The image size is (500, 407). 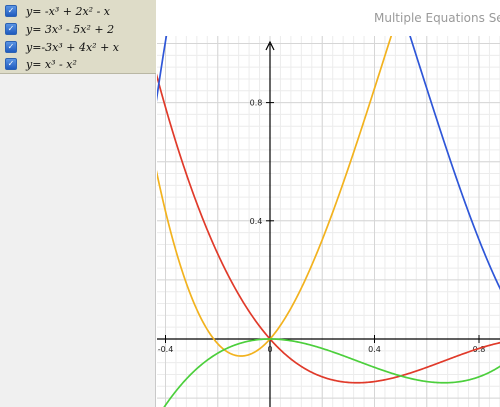 What do you see at coordinates (166, 349) in the screenshot?
I see `x-tick-label: -0.4` at bounding box center [166, 349].